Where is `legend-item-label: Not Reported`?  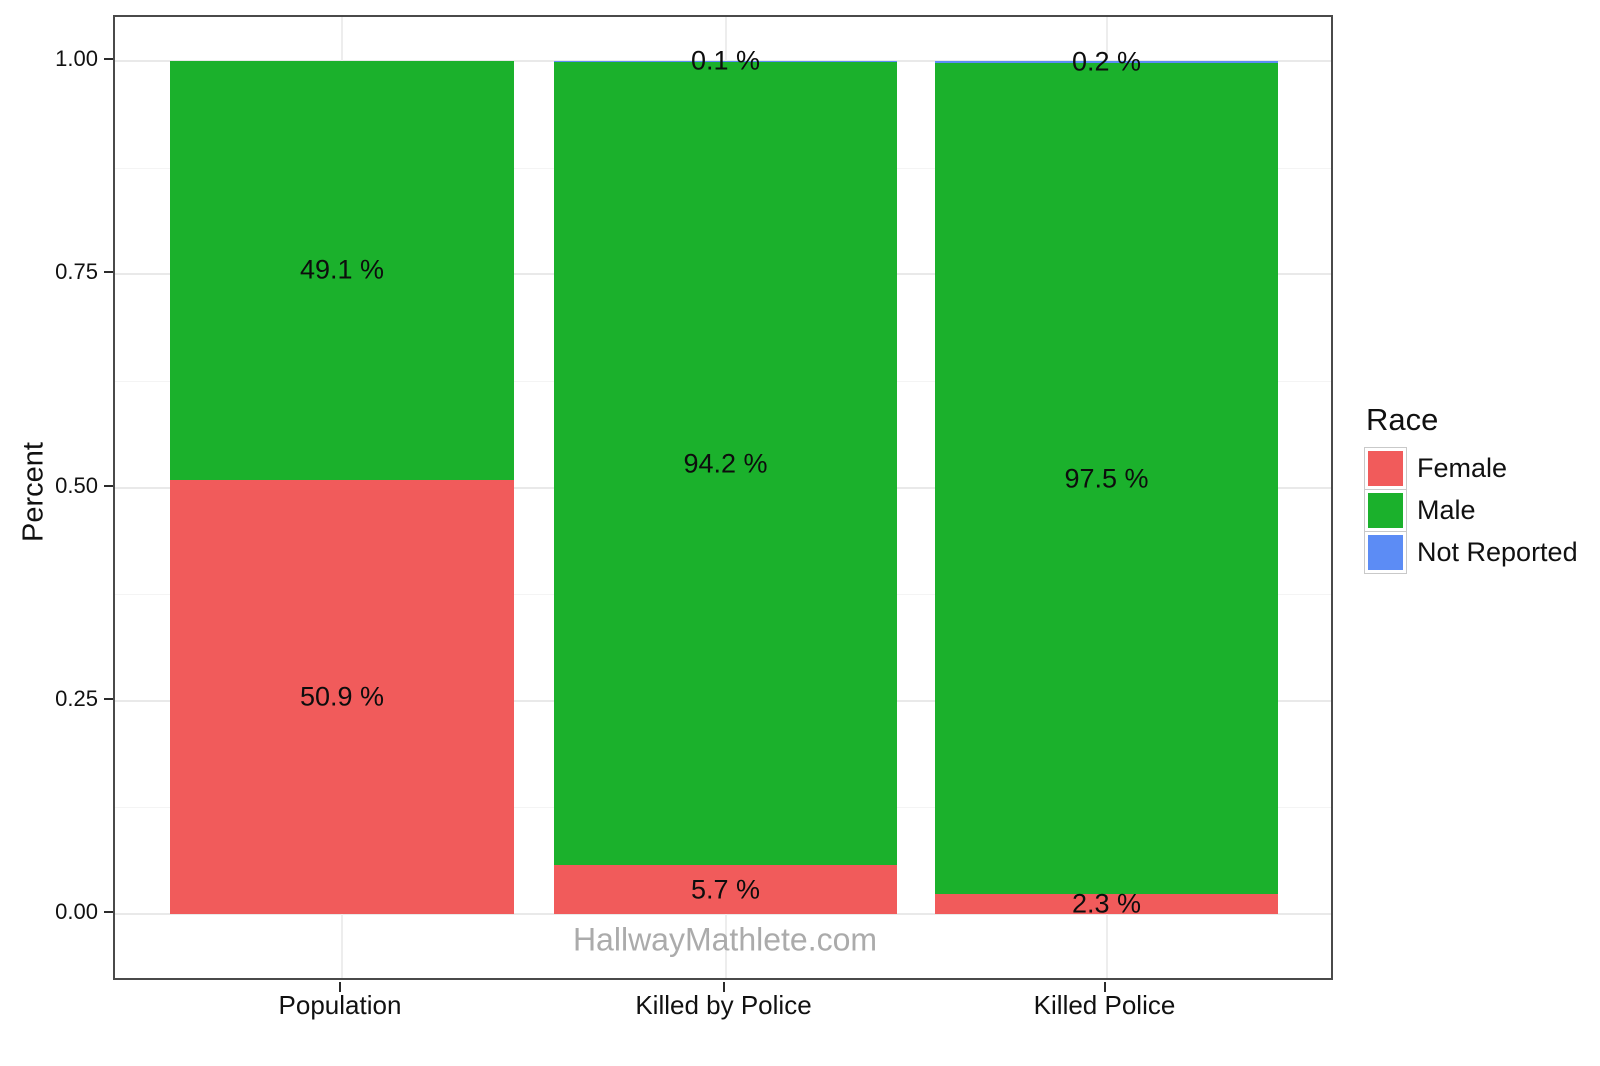 legend-item-label: Not Reported is located at coordinates (1497, 552).